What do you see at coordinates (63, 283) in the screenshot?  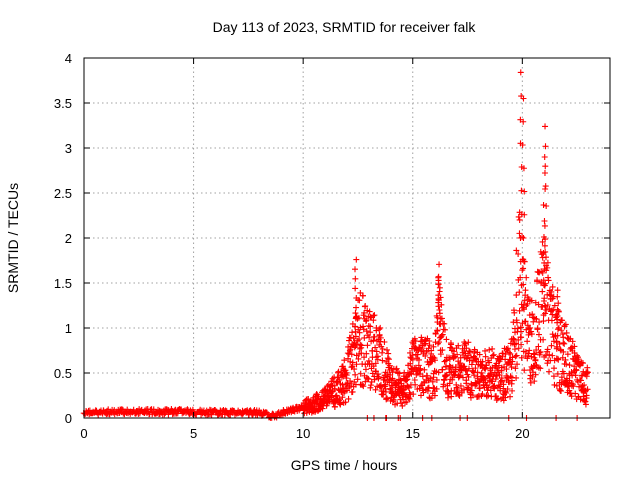 I see `y-tick-label-3: 1.5` at bounding box center [63, 283].